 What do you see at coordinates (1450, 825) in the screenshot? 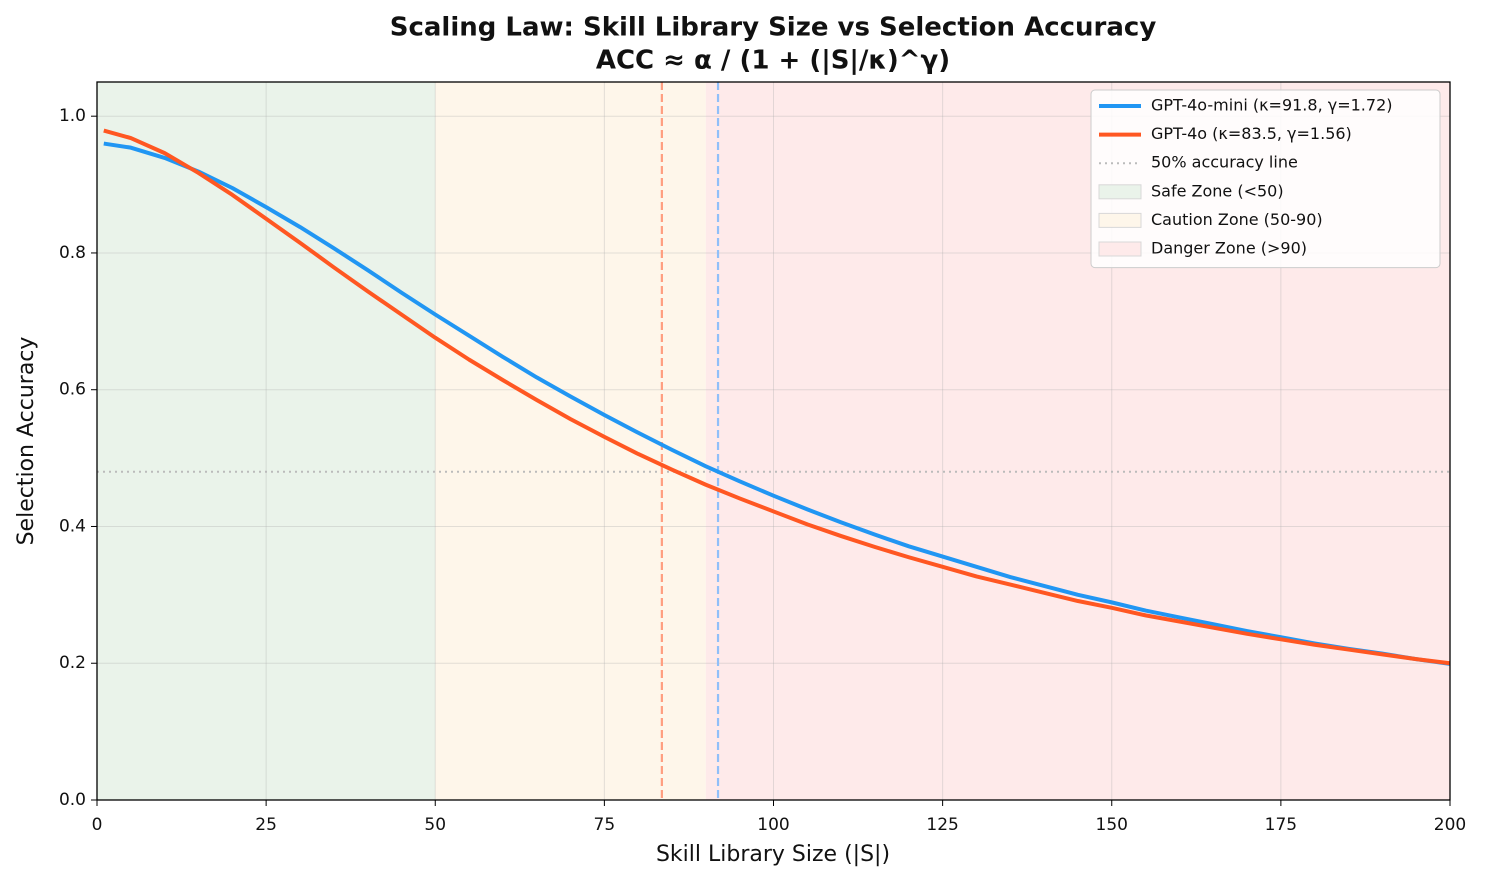
I see `x-tick-label: 200` at bounding box center [1450, 825].